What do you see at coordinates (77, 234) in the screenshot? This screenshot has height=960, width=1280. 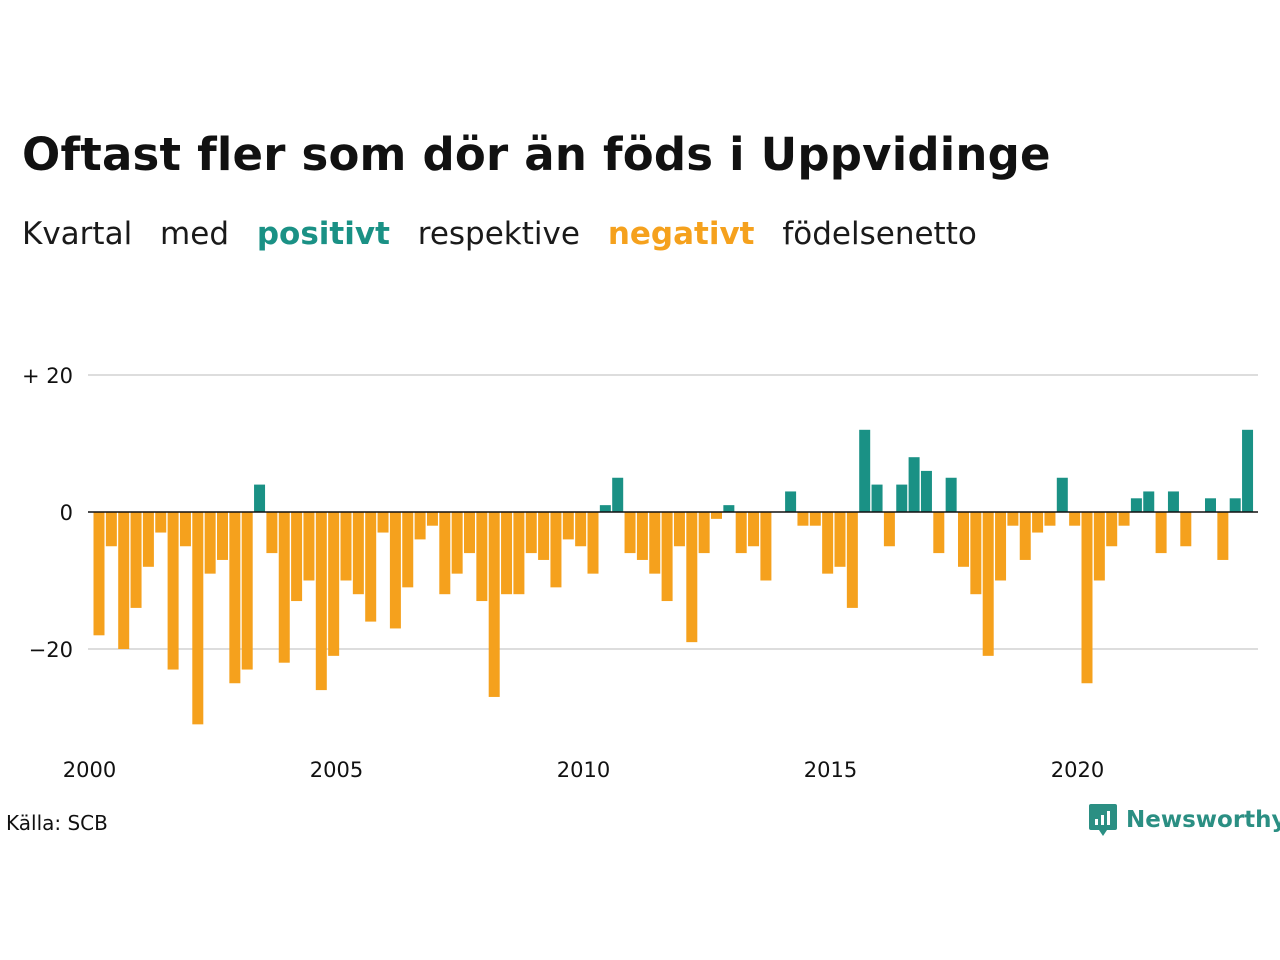 I see `subtitle-text-1: Kvartal` at bounding box center [77, 234].